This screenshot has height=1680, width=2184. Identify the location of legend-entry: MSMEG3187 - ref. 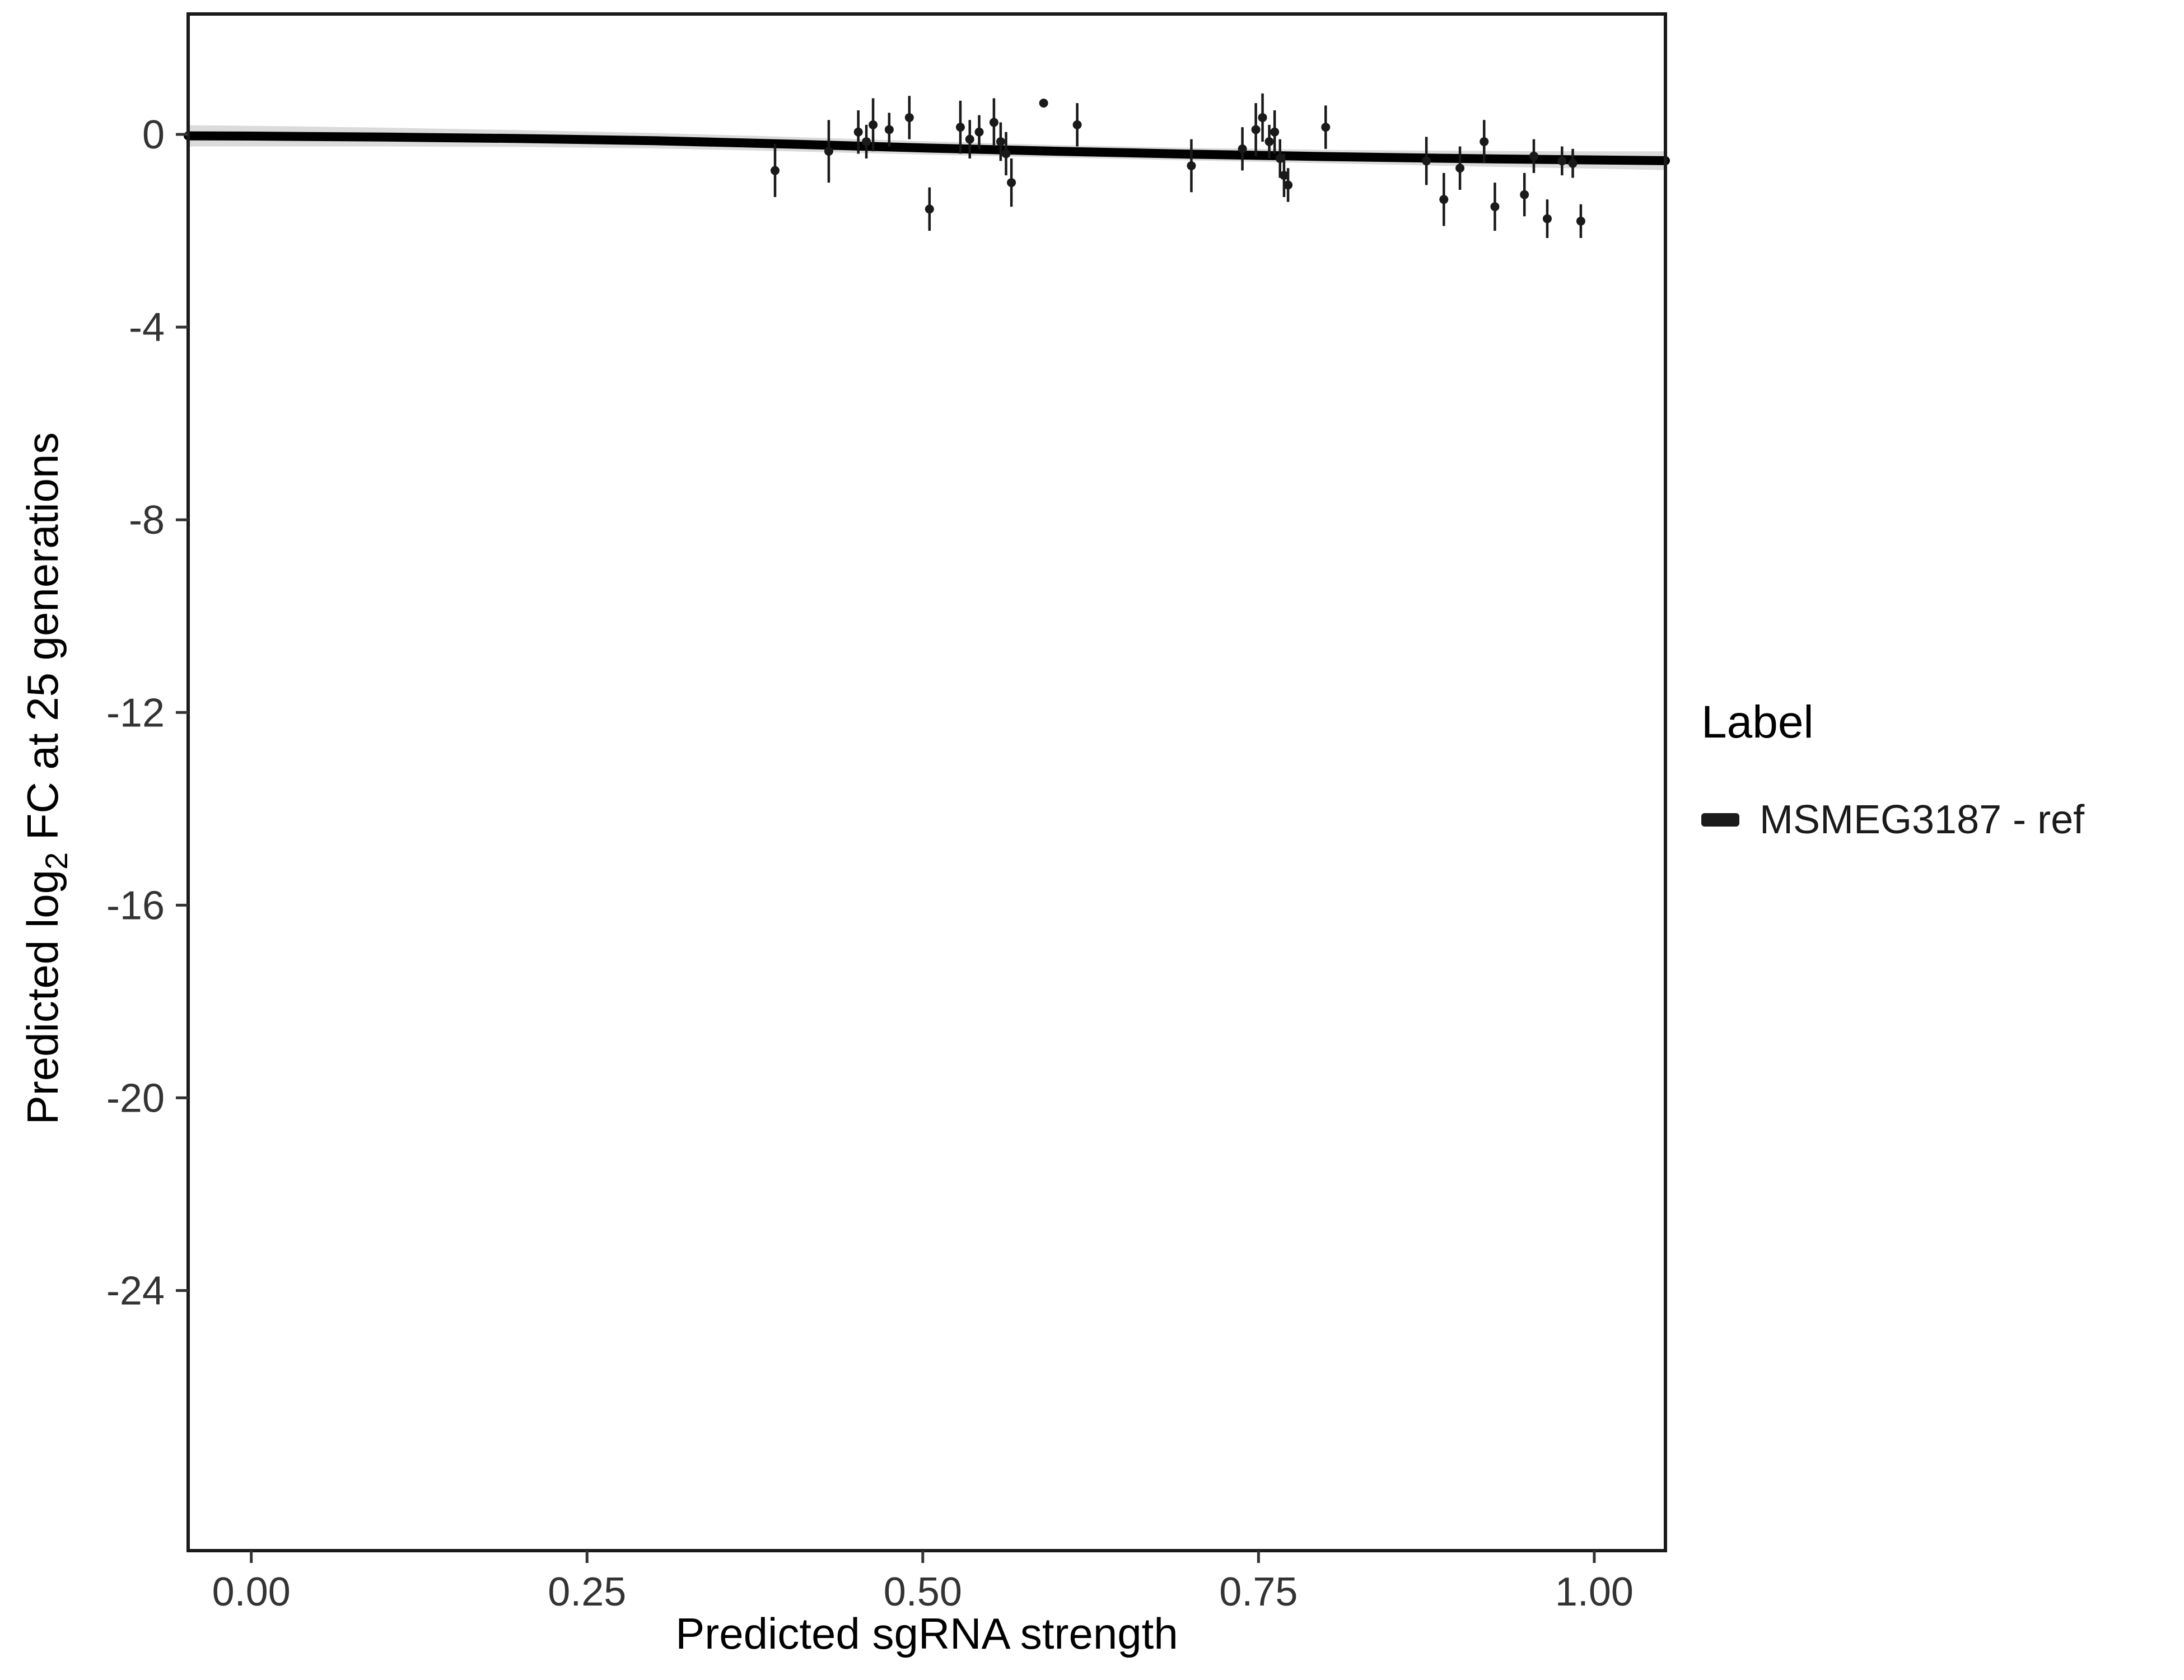
(1893, 820).